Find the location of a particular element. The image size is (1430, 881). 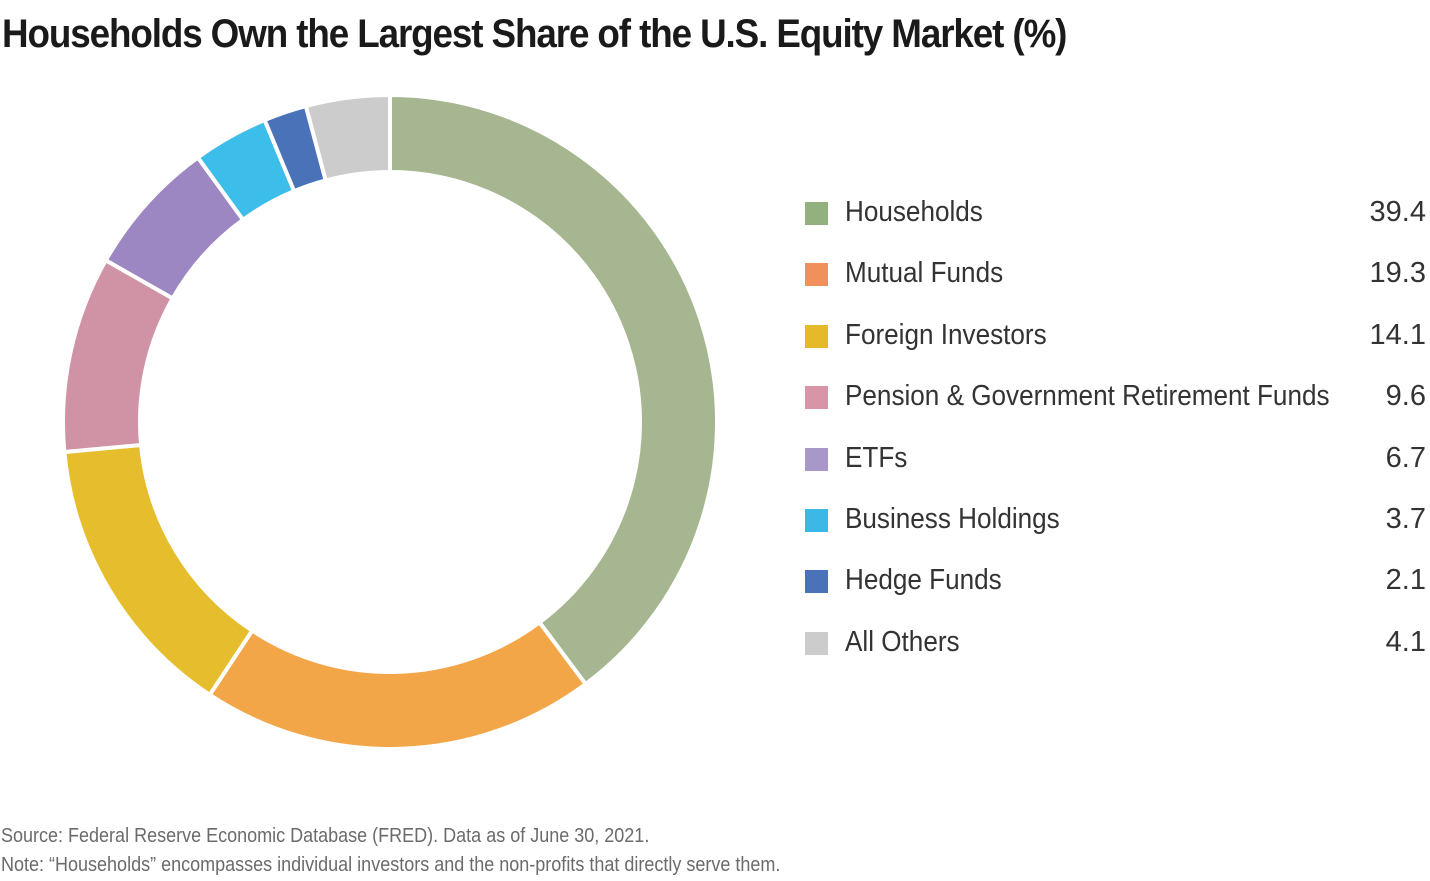

legend-item-etfs: ETFs 6.7 is located at coordinates (1117, 458).